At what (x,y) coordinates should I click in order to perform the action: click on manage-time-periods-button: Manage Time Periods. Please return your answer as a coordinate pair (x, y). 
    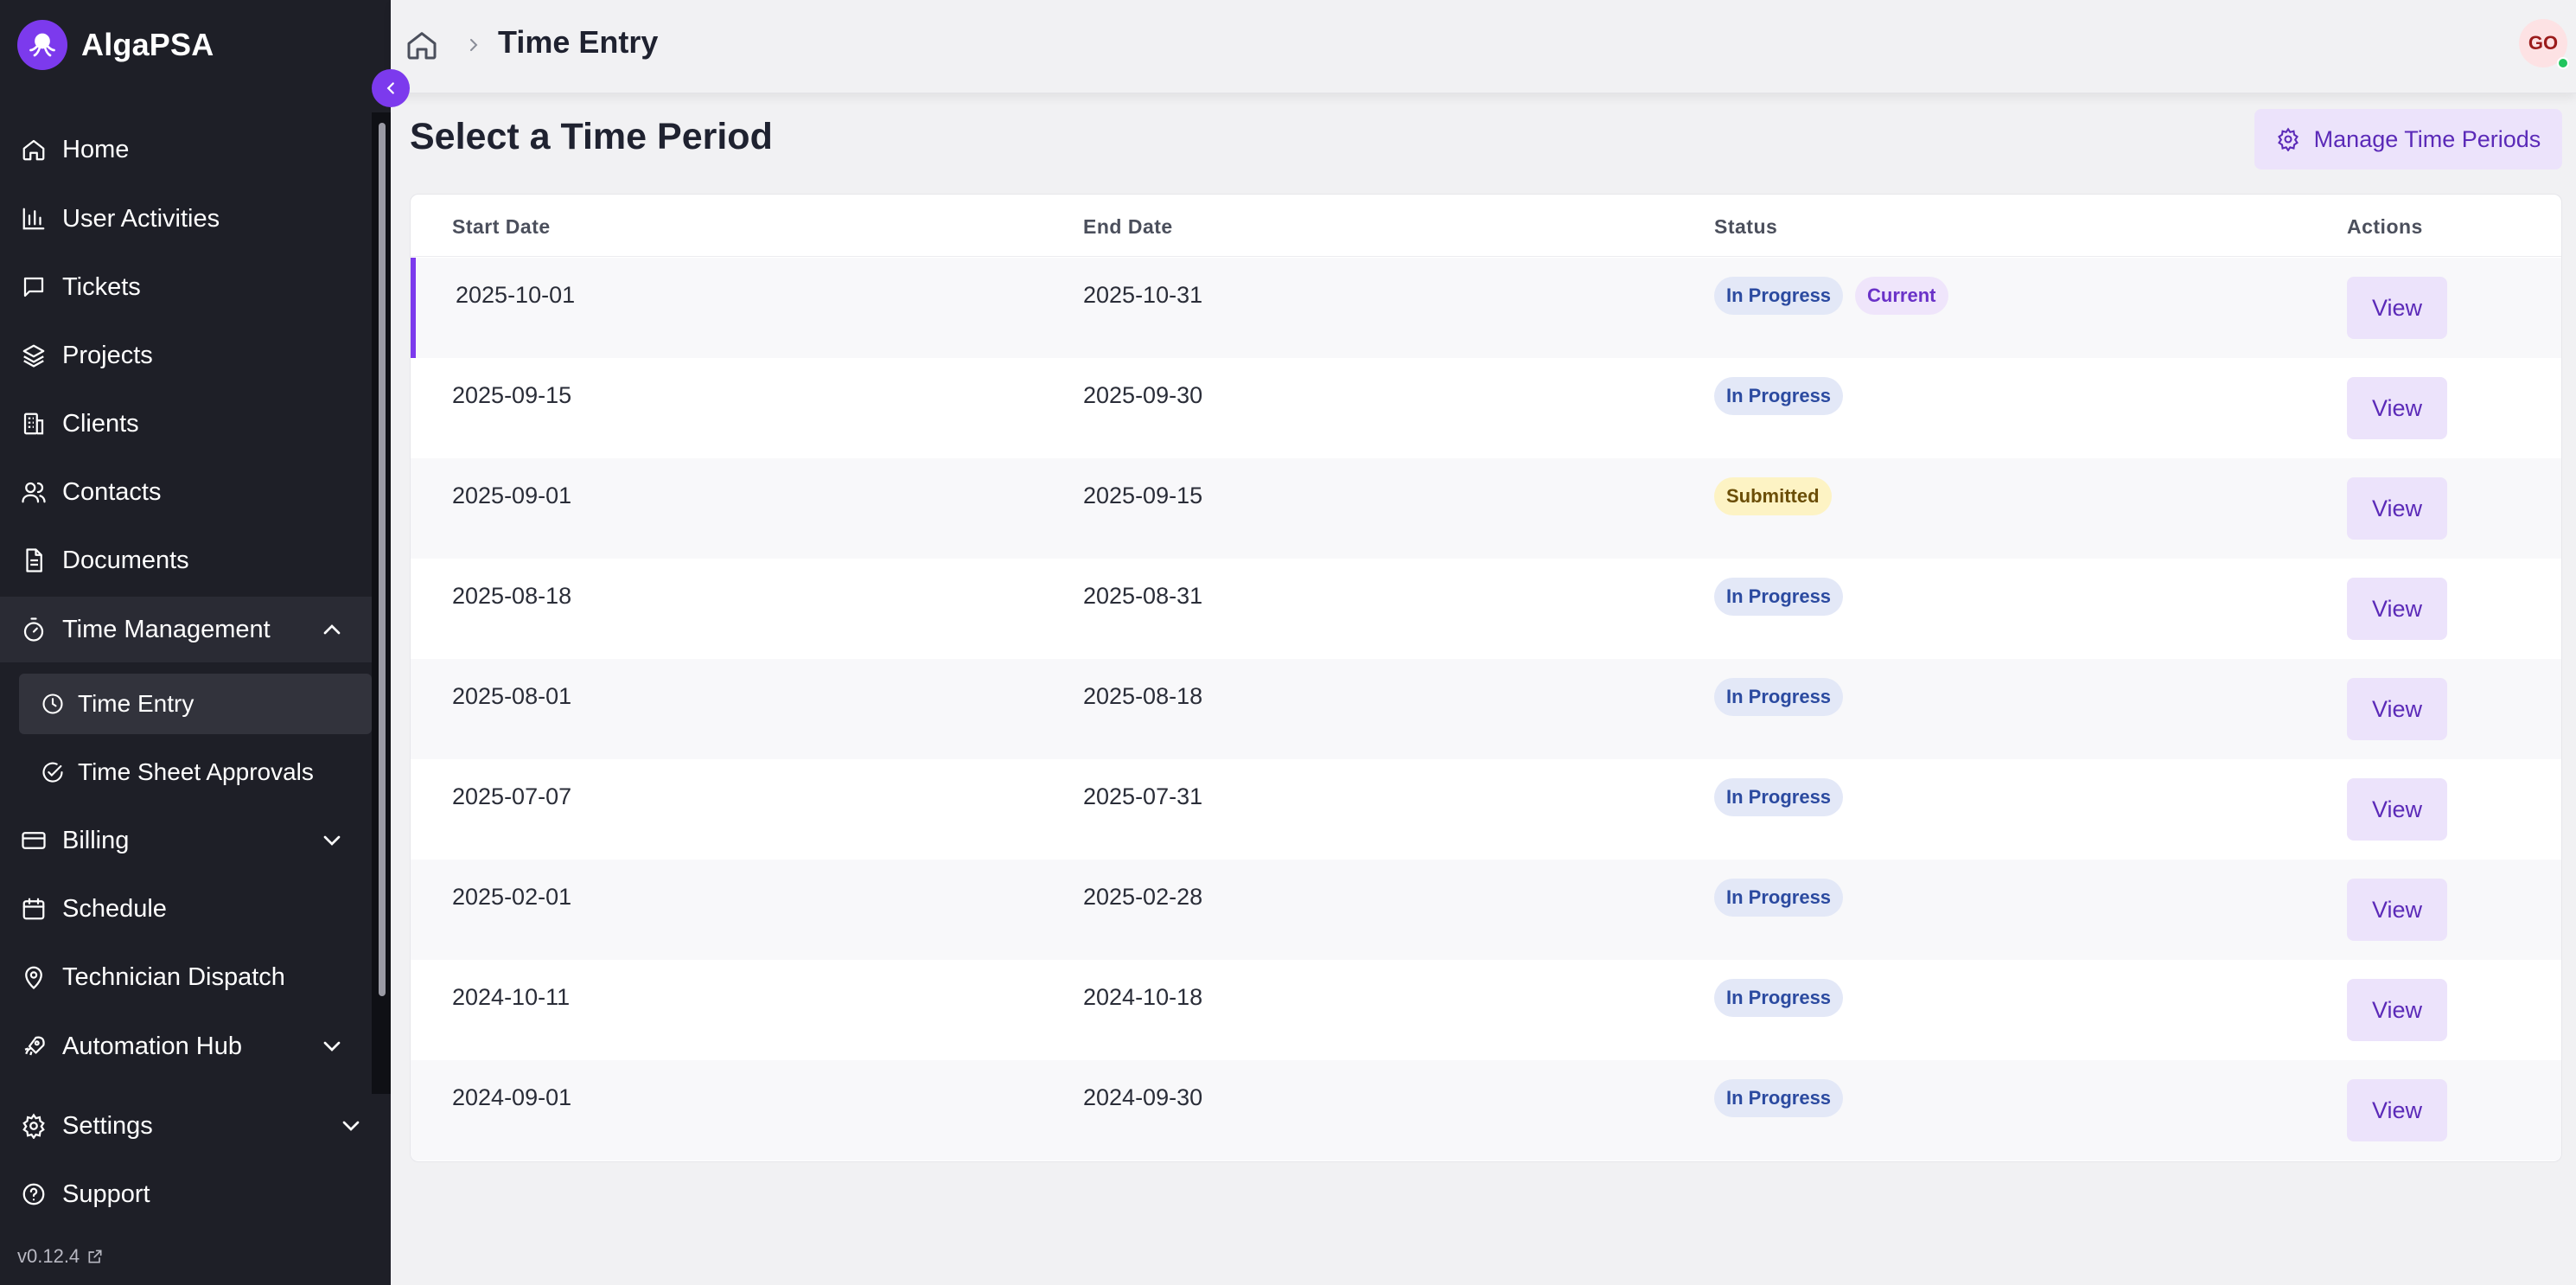
    Looking at the image, I should click on (2408, 139).